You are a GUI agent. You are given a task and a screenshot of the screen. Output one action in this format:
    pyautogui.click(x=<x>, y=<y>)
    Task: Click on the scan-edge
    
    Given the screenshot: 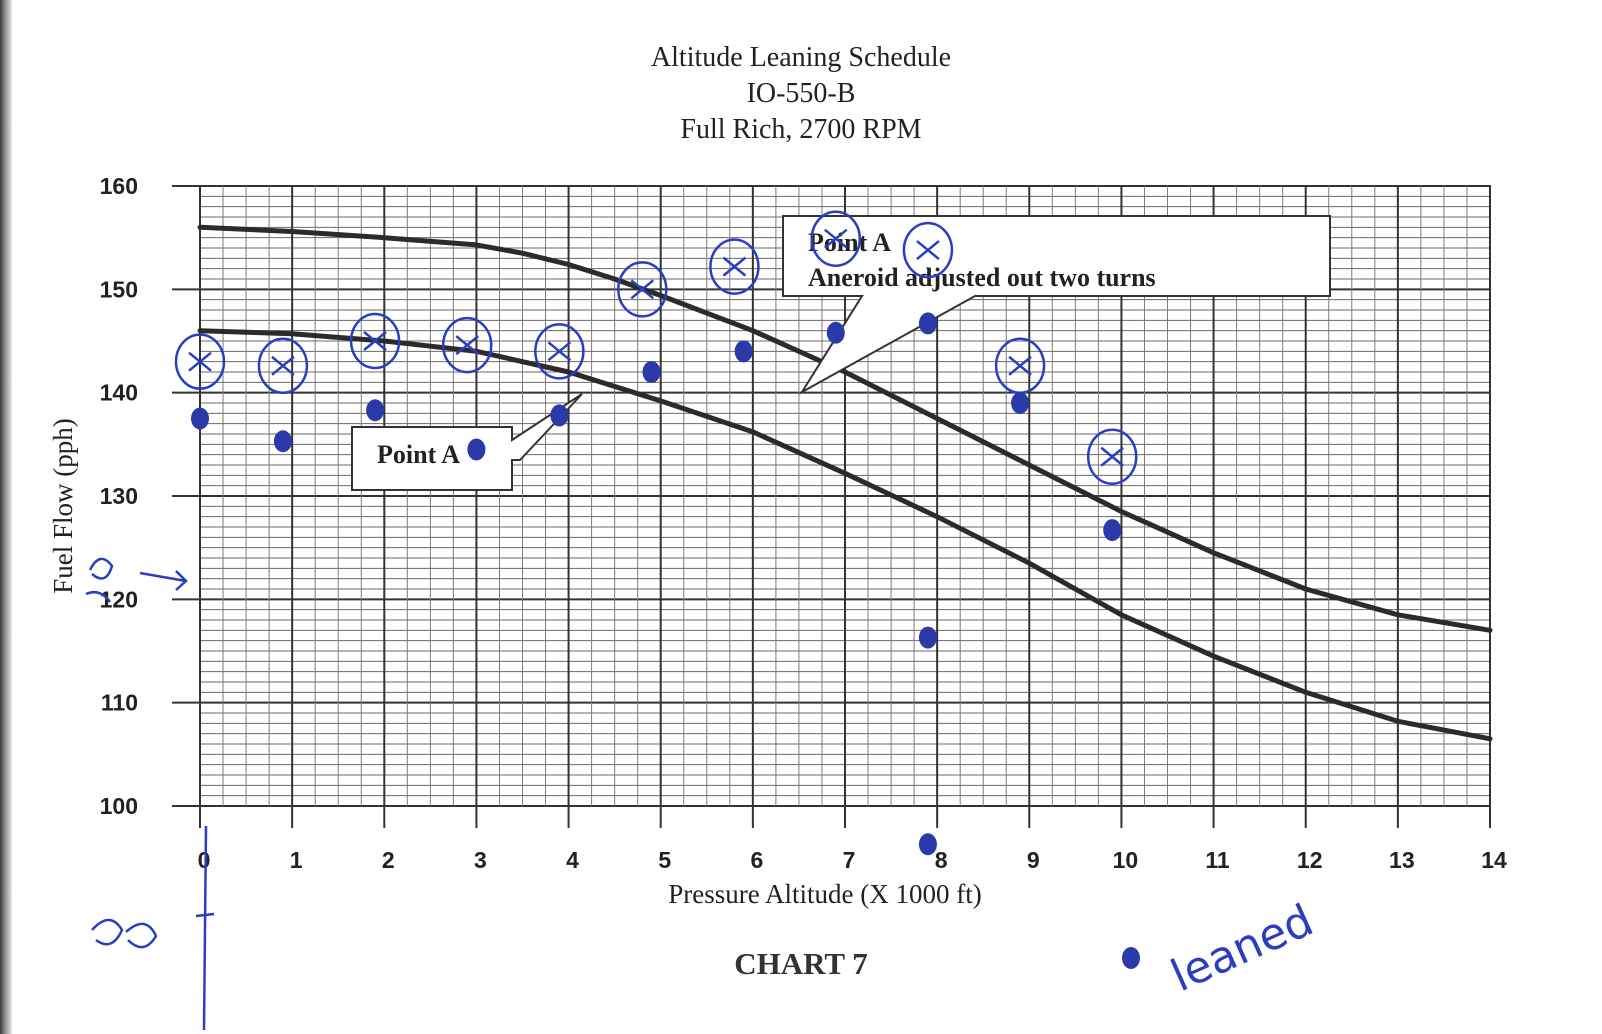 What is the action you would take?
    pyautogui.click(x=6, y=517)
    